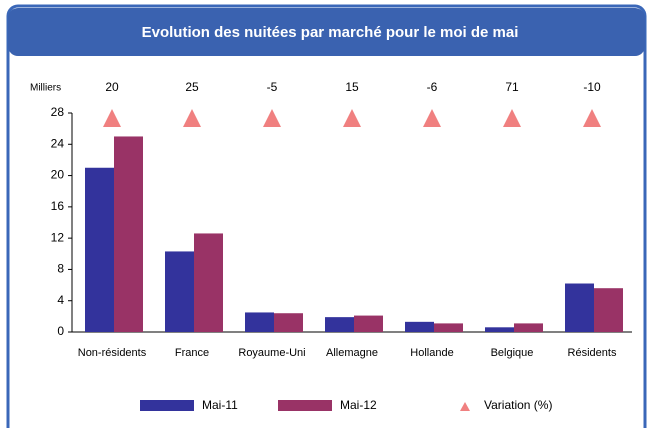  What do you see at coordinates (112, 353) in the screenshot?
I see `x-tick-label: Non-résidents` at bounding box center [112, 353].